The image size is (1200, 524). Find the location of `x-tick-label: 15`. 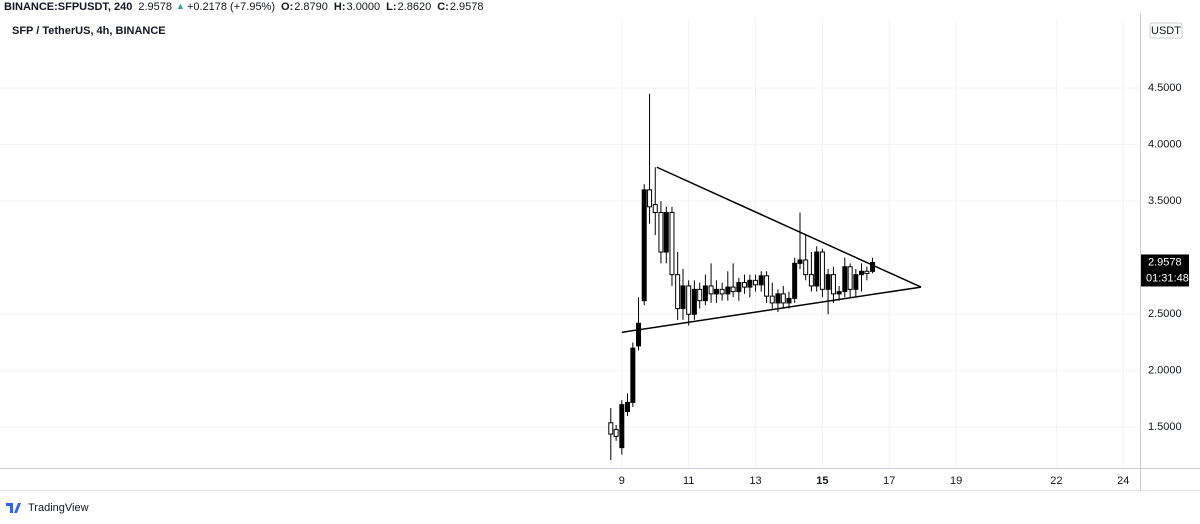

x-tick-label: 15 is located at coordinates (822, 481).